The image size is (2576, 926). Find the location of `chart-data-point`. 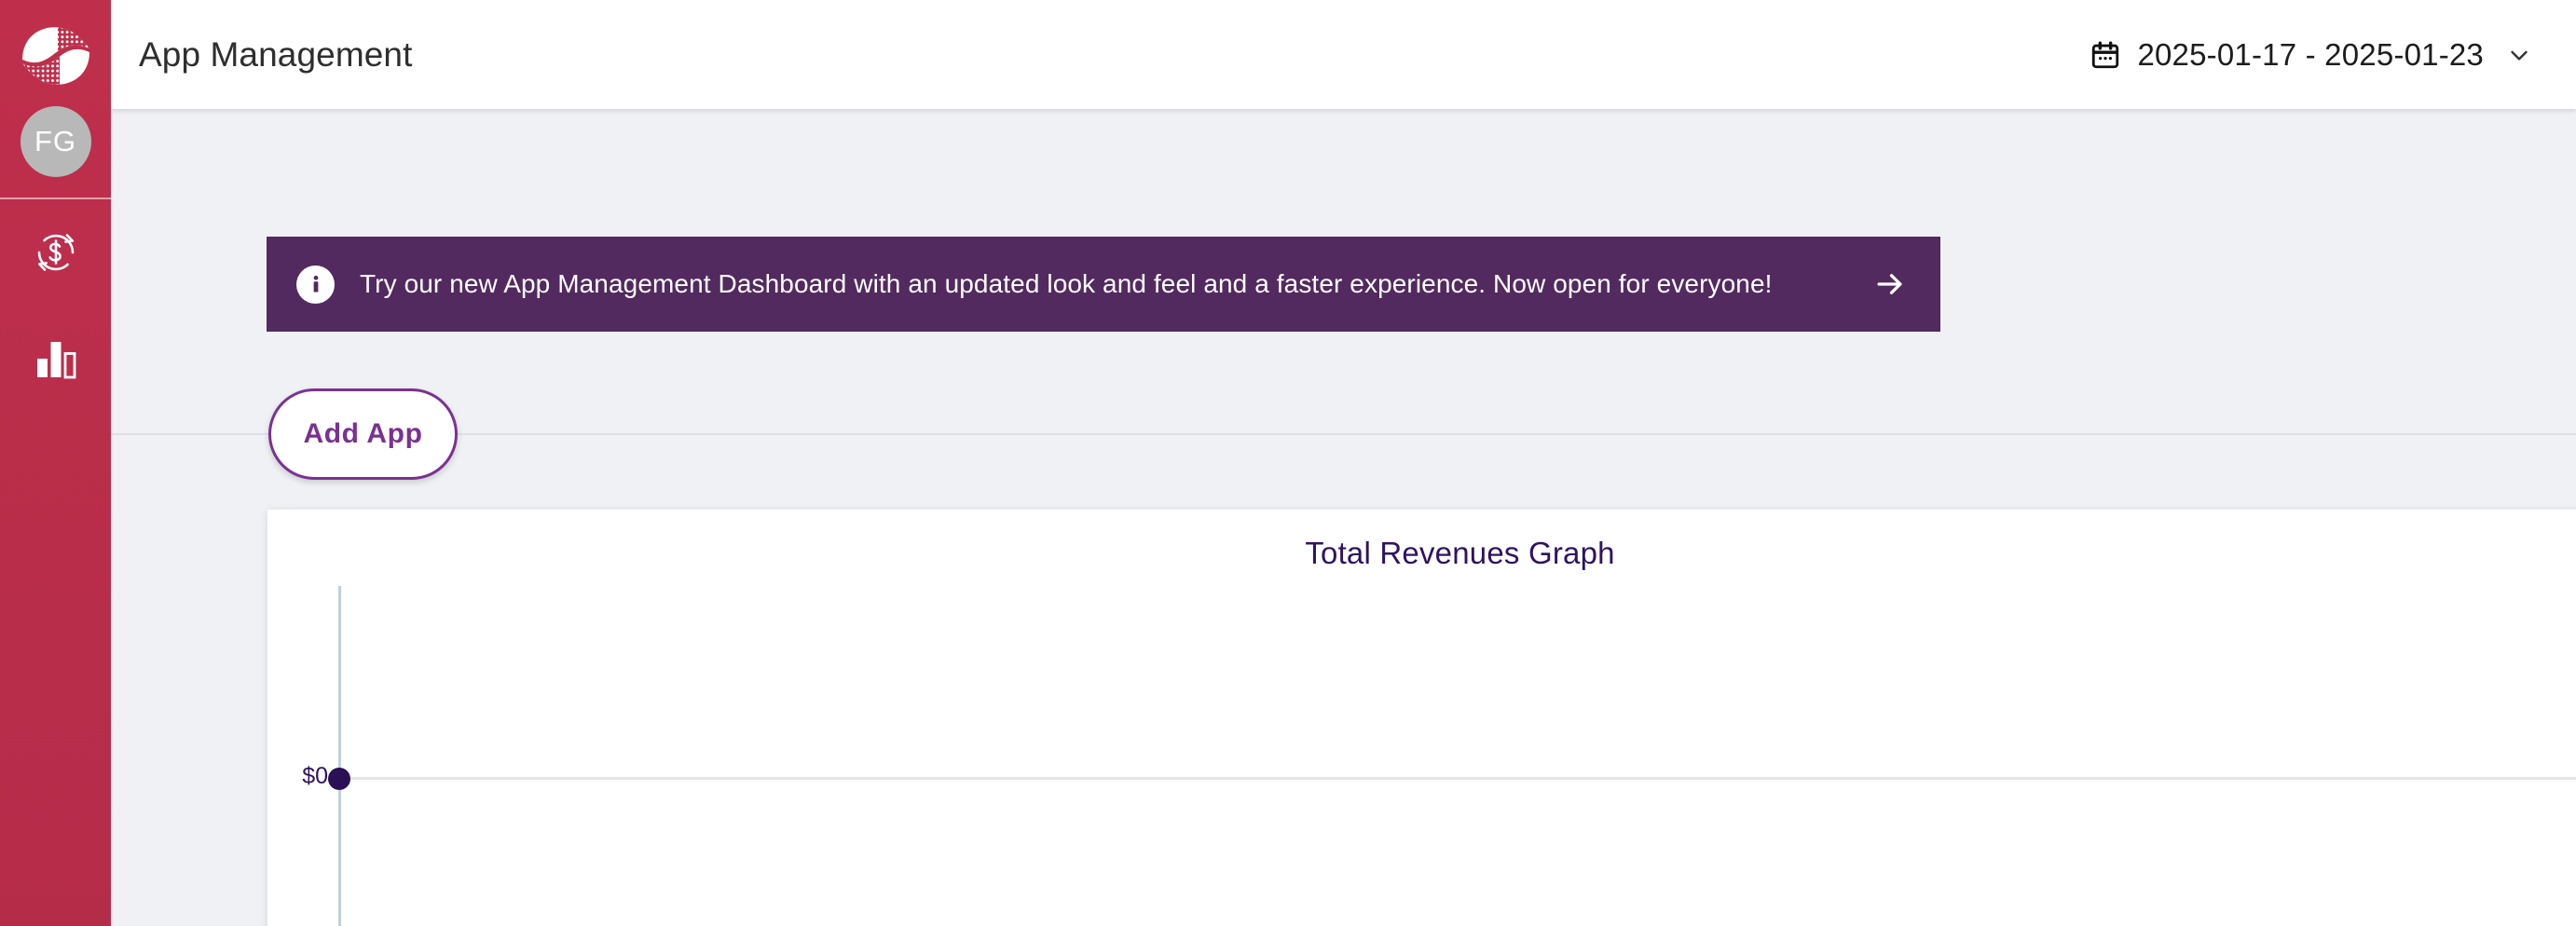

chart-data-point is located at coordinates (339, 779).